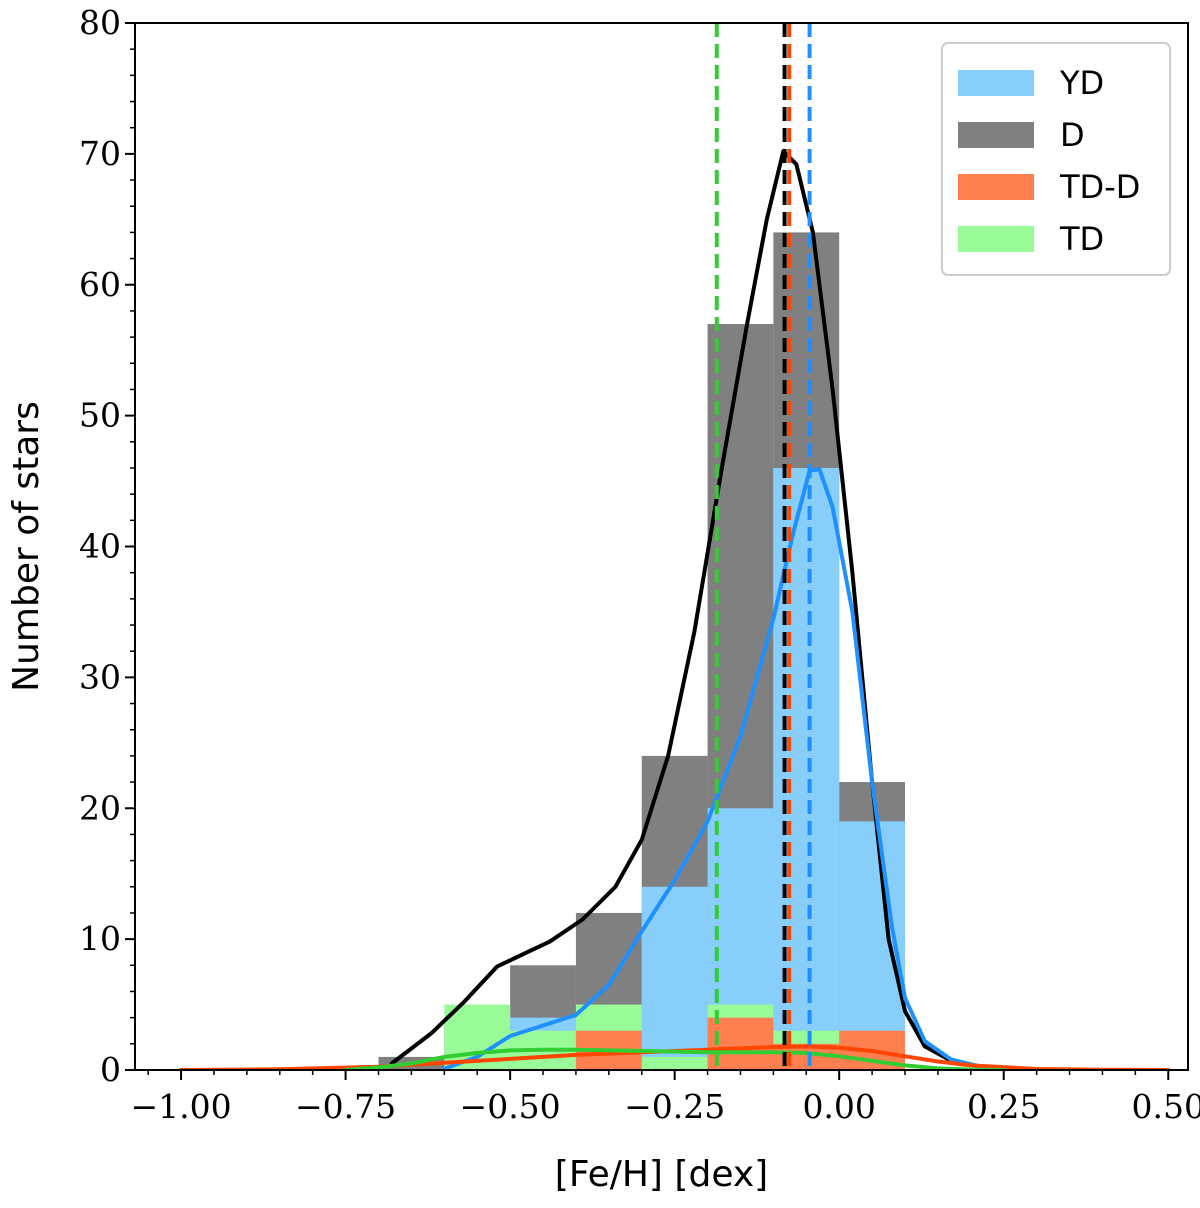 The image size is (1200, 1208). Describe the element at coordinates (26, 546) in the screenshot. I see `y-axis-label: Number of stars` at that location.